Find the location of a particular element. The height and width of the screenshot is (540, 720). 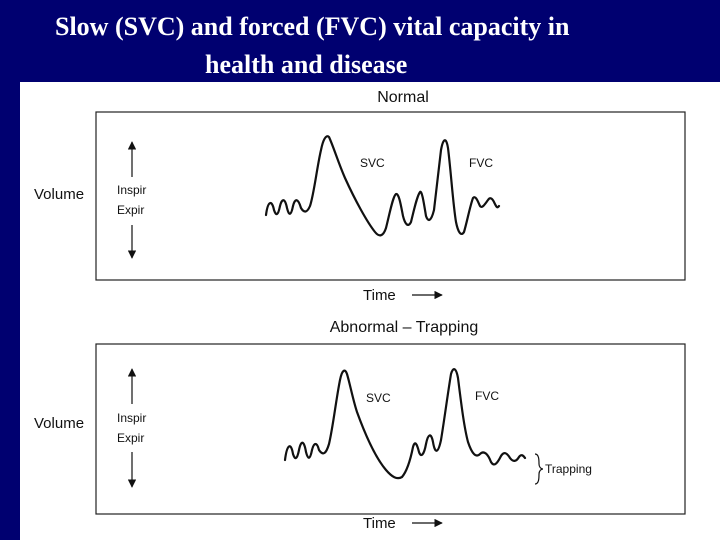

normal-volume-trace is located at coordinates (382, 186).